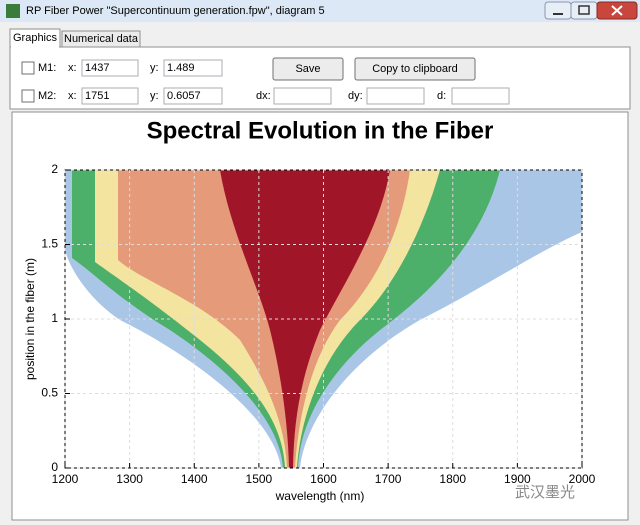 This screenshot has height=525, width=640. What do you see at coordinates (194, 479) in the screenshot?
I see `x-tick-label: 1400` at bounding box center [194, 479].